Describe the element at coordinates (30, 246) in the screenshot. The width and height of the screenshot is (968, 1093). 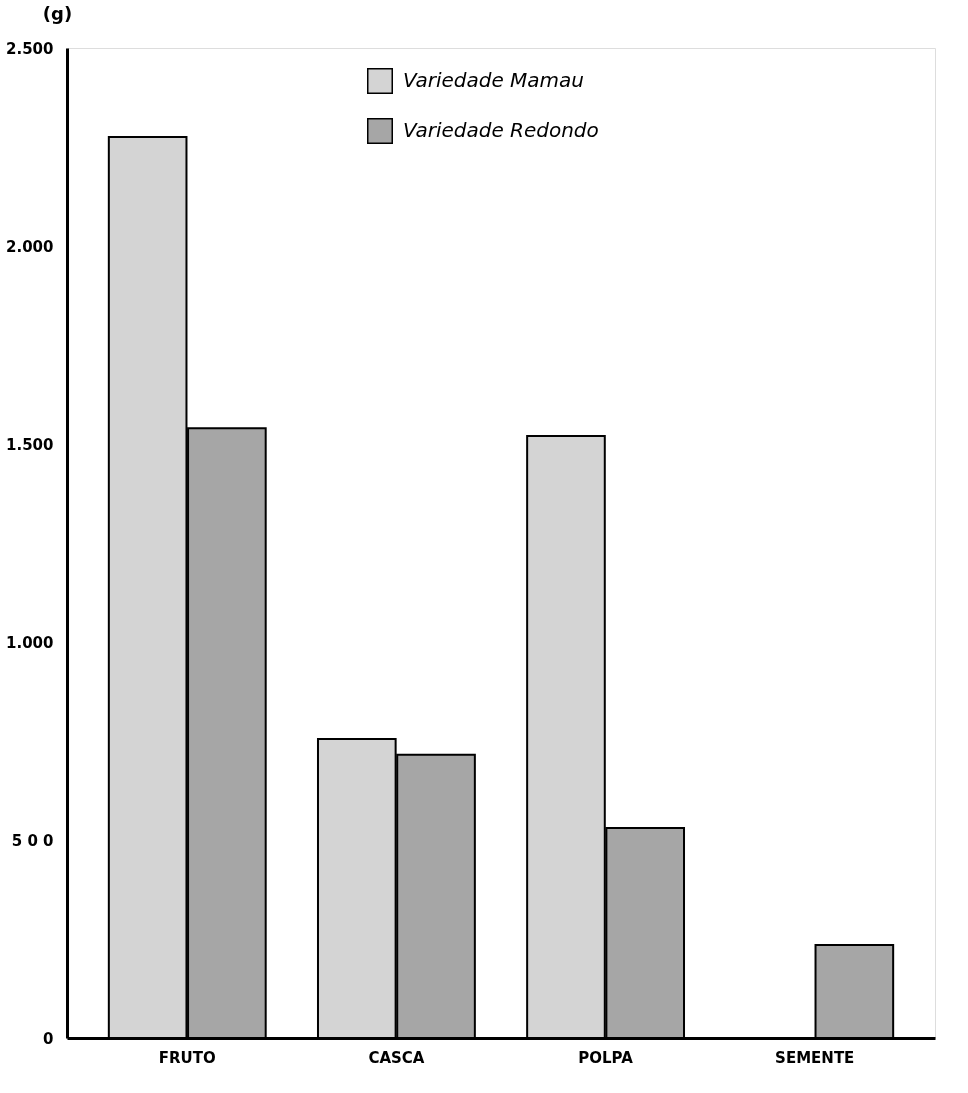
I see `y-tick-label: 2.000` at that location.